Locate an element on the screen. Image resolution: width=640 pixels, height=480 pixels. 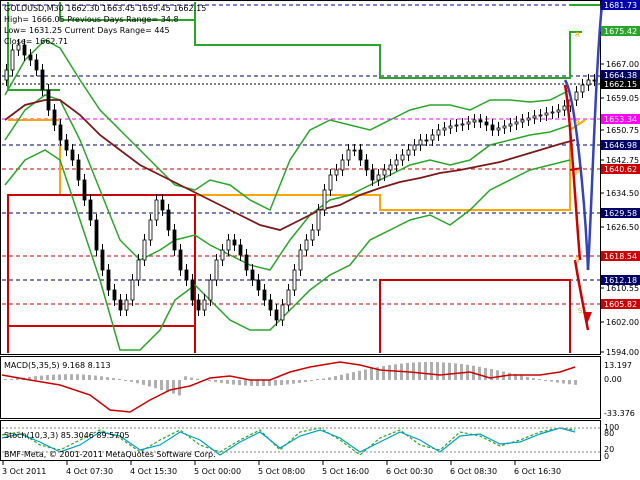
macd-panel is located at coordinates (300, 387).